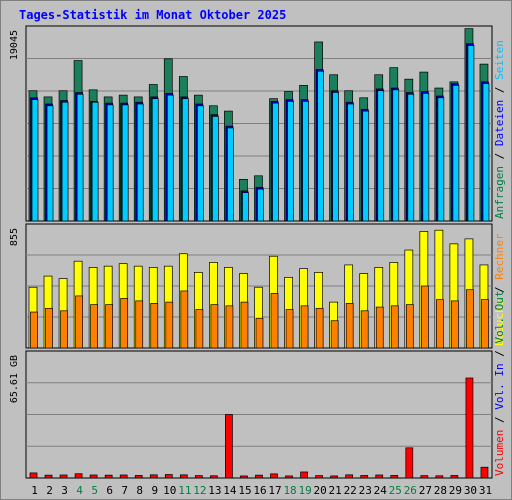 The width and height of the screenshot is (512, 500). I want to click on x-tick-label-25: 25, so click(395, 490).